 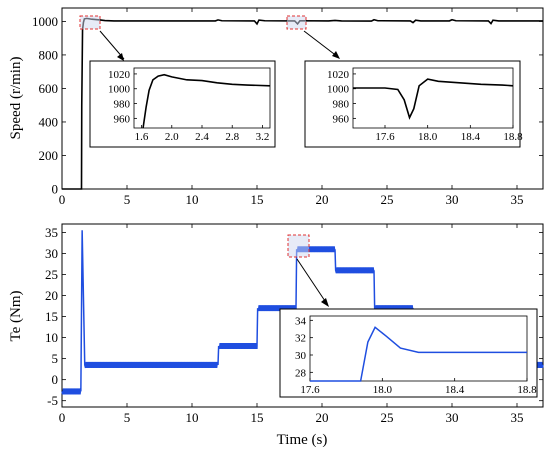 I want to click on inset-ticks: 17.6 18.0 18.4 18.8 960 980 1000 1020, so click(x=425, y=106).